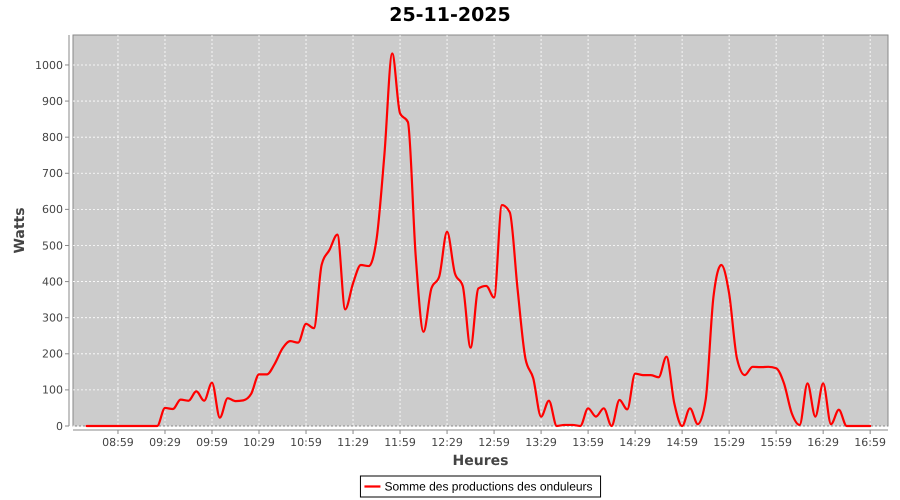 The height and width of the screenshot is (500, 900). I want to click on y-tick-label: 900, so click(52, 101).